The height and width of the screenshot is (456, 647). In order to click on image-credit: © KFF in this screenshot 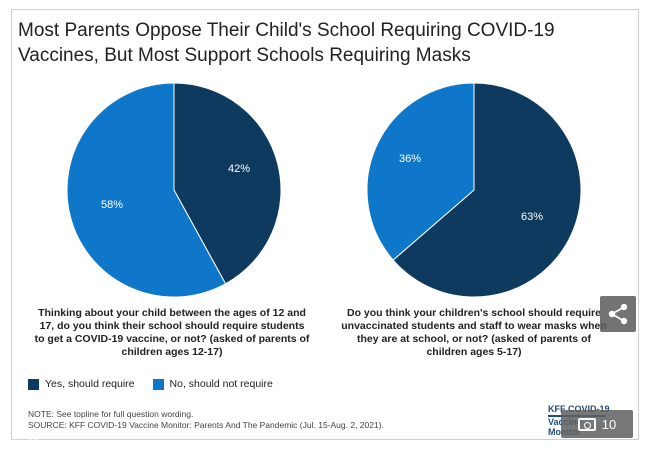, I will do `click(25, 443)`.